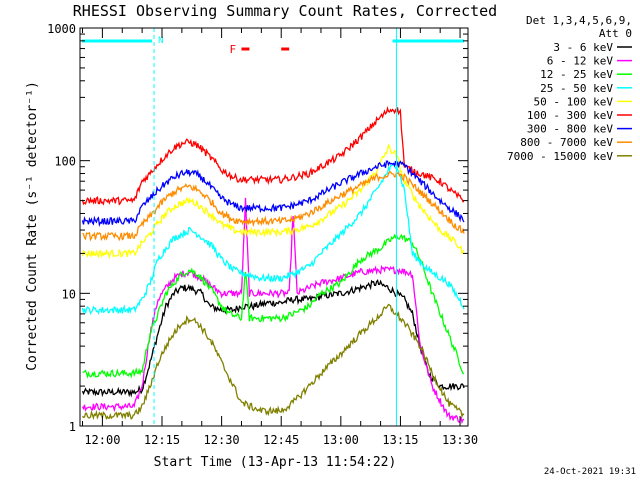 The width and height of the screenshot is (640, 480). What do you see at coordinates (615, 33) in the screenshot?
I see `legend-header-line2: Att 0` at bounding box center [615, 33].